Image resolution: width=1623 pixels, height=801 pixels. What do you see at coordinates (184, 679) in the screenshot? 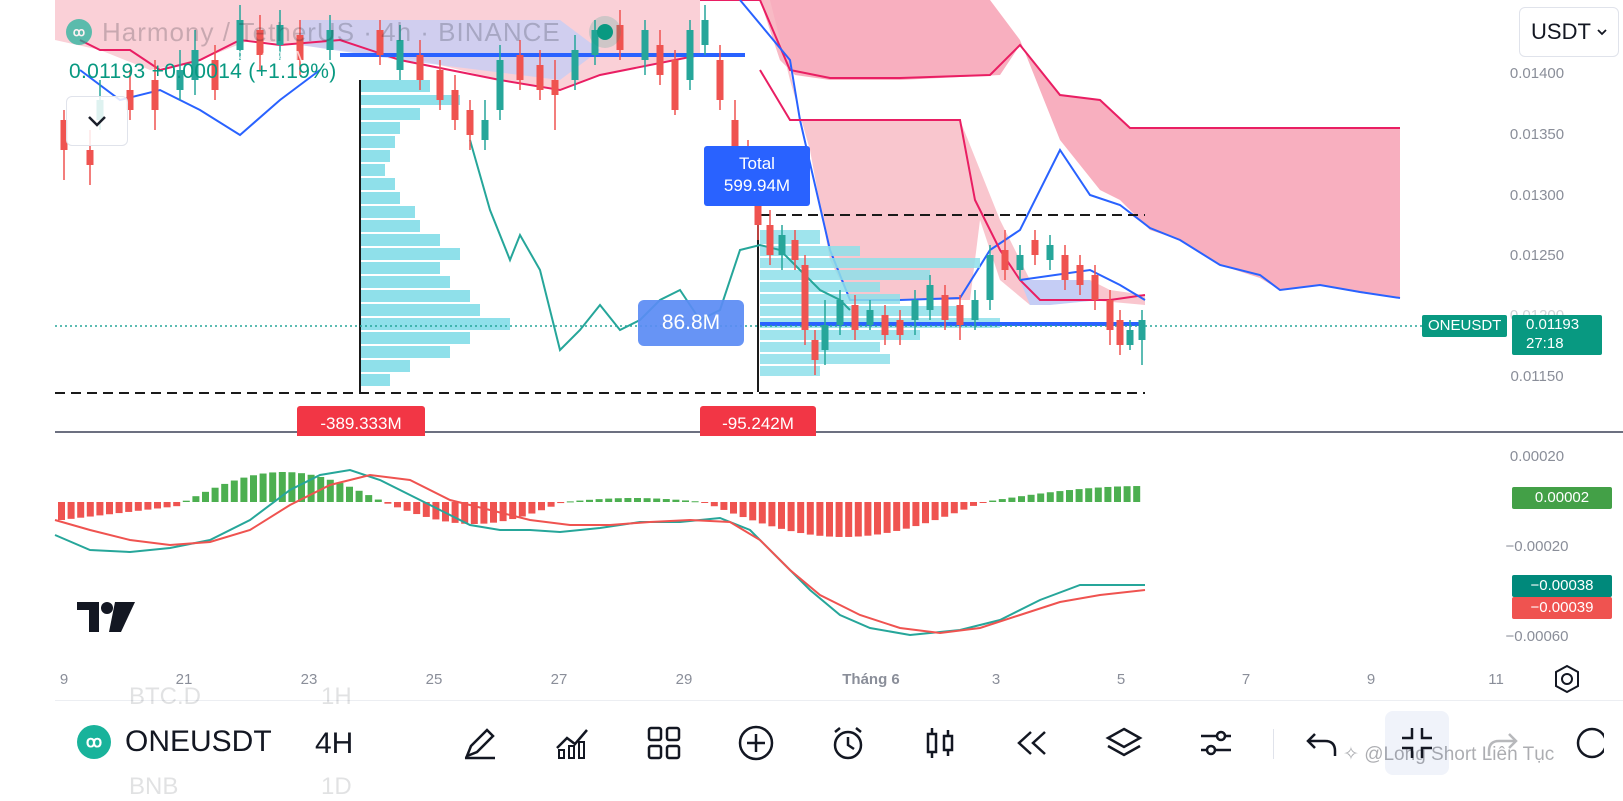
I see `date-tick: 21` at bounding box center [184, 679].